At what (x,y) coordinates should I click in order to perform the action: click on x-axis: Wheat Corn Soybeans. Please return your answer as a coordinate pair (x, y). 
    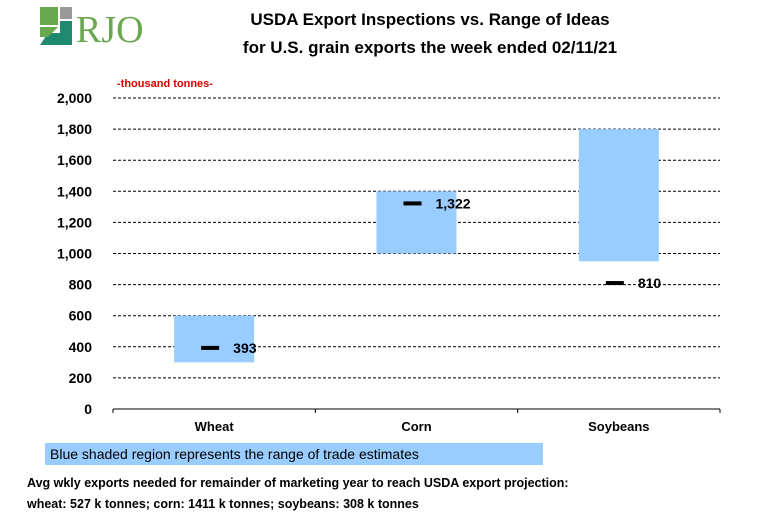
    Looking at the image, I should click on (416, 421).